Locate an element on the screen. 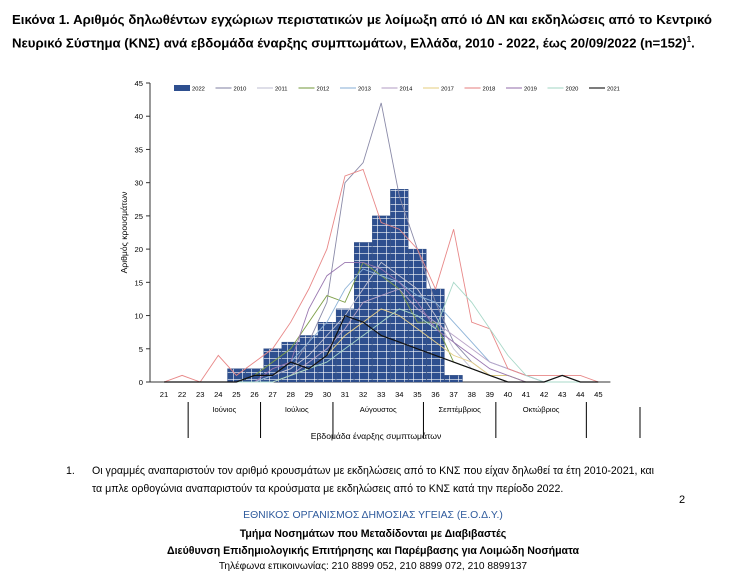 The image size is (746, 578). x-tick-label-42: 42 is located at coordinates (544, 394).